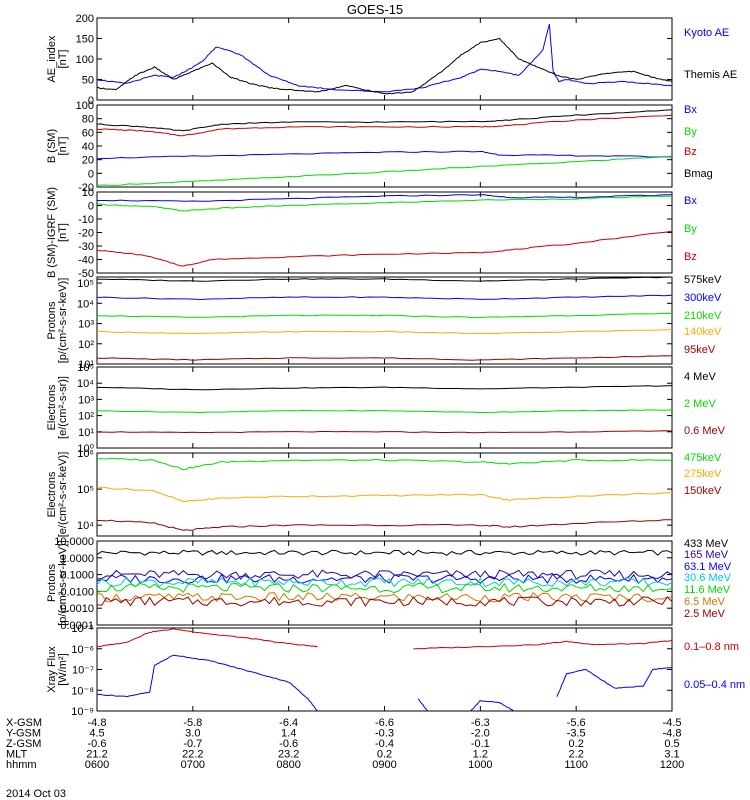 This screenshot has height=800, width=750. What do you see at coordinates (384, 388) in the screenshot?
I see `series-line-4-mev` at bounding box center [384, 388].